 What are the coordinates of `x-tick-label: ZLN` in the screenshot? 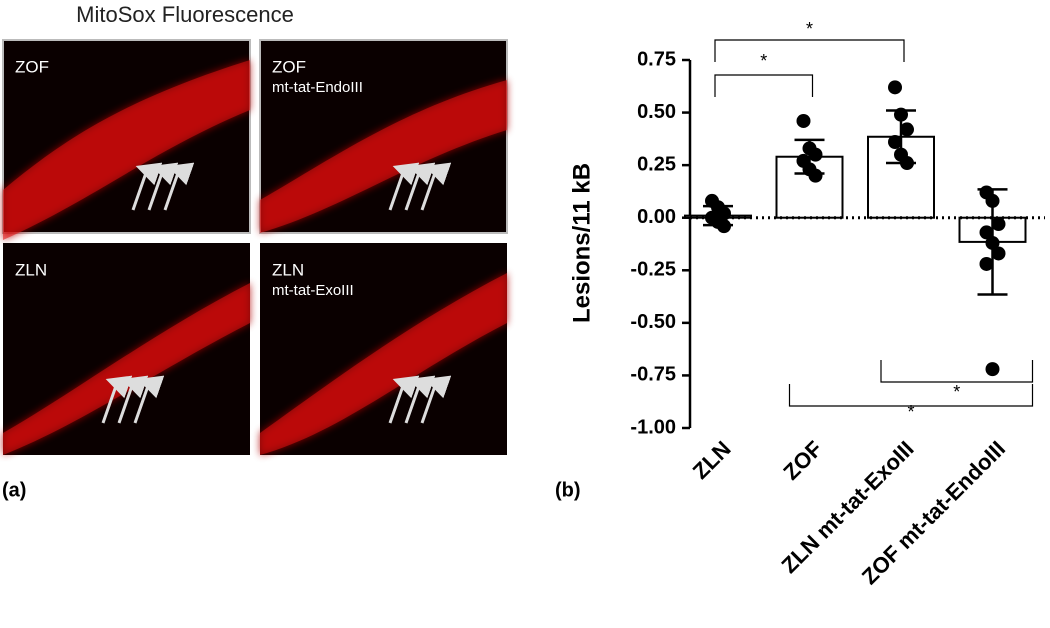 It's located at (712, 460).